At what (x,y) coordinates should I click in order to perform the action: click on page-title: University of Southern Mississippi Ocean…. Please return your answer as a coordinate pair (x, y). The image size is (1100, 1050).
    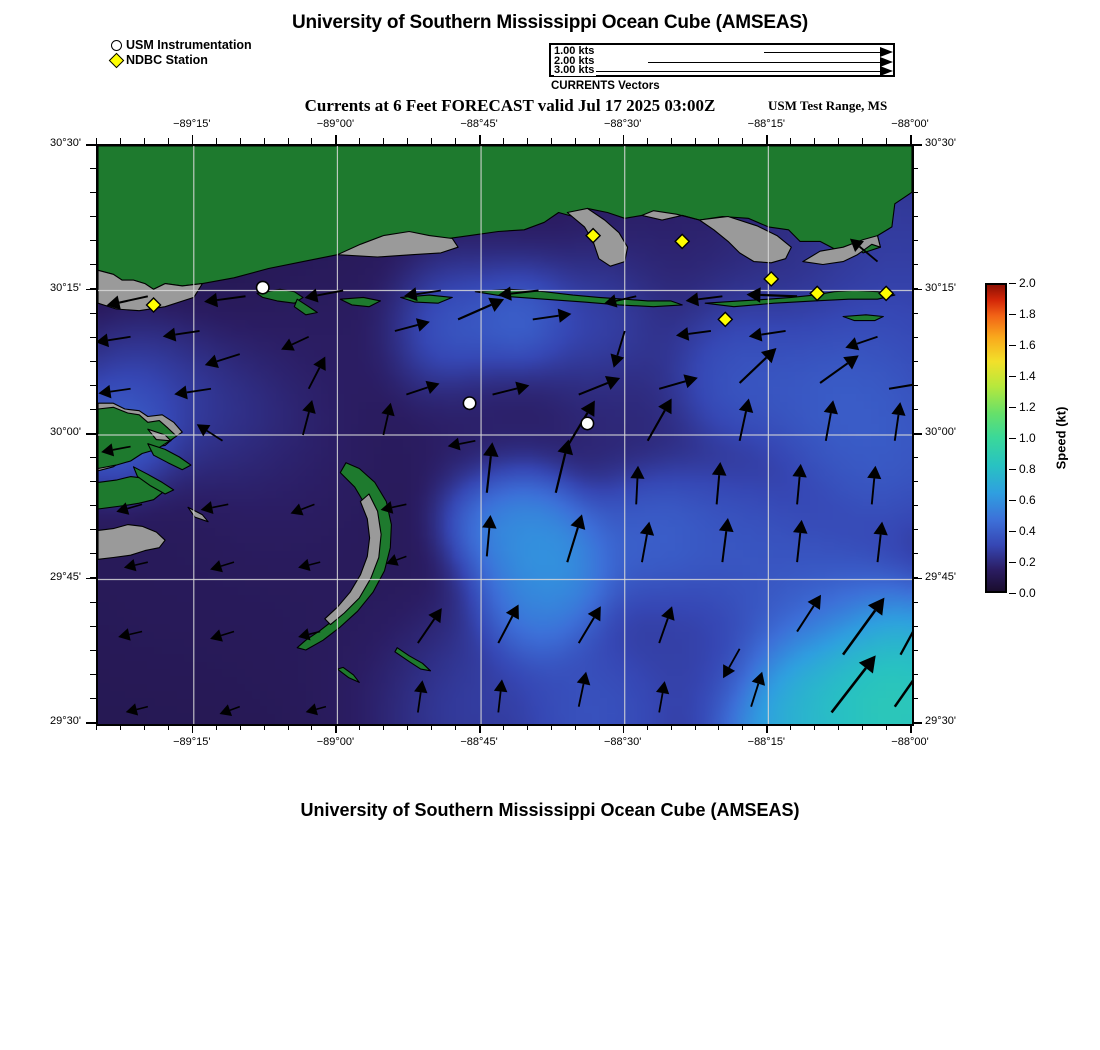
    Looking at the image, I should click on (549, 22).